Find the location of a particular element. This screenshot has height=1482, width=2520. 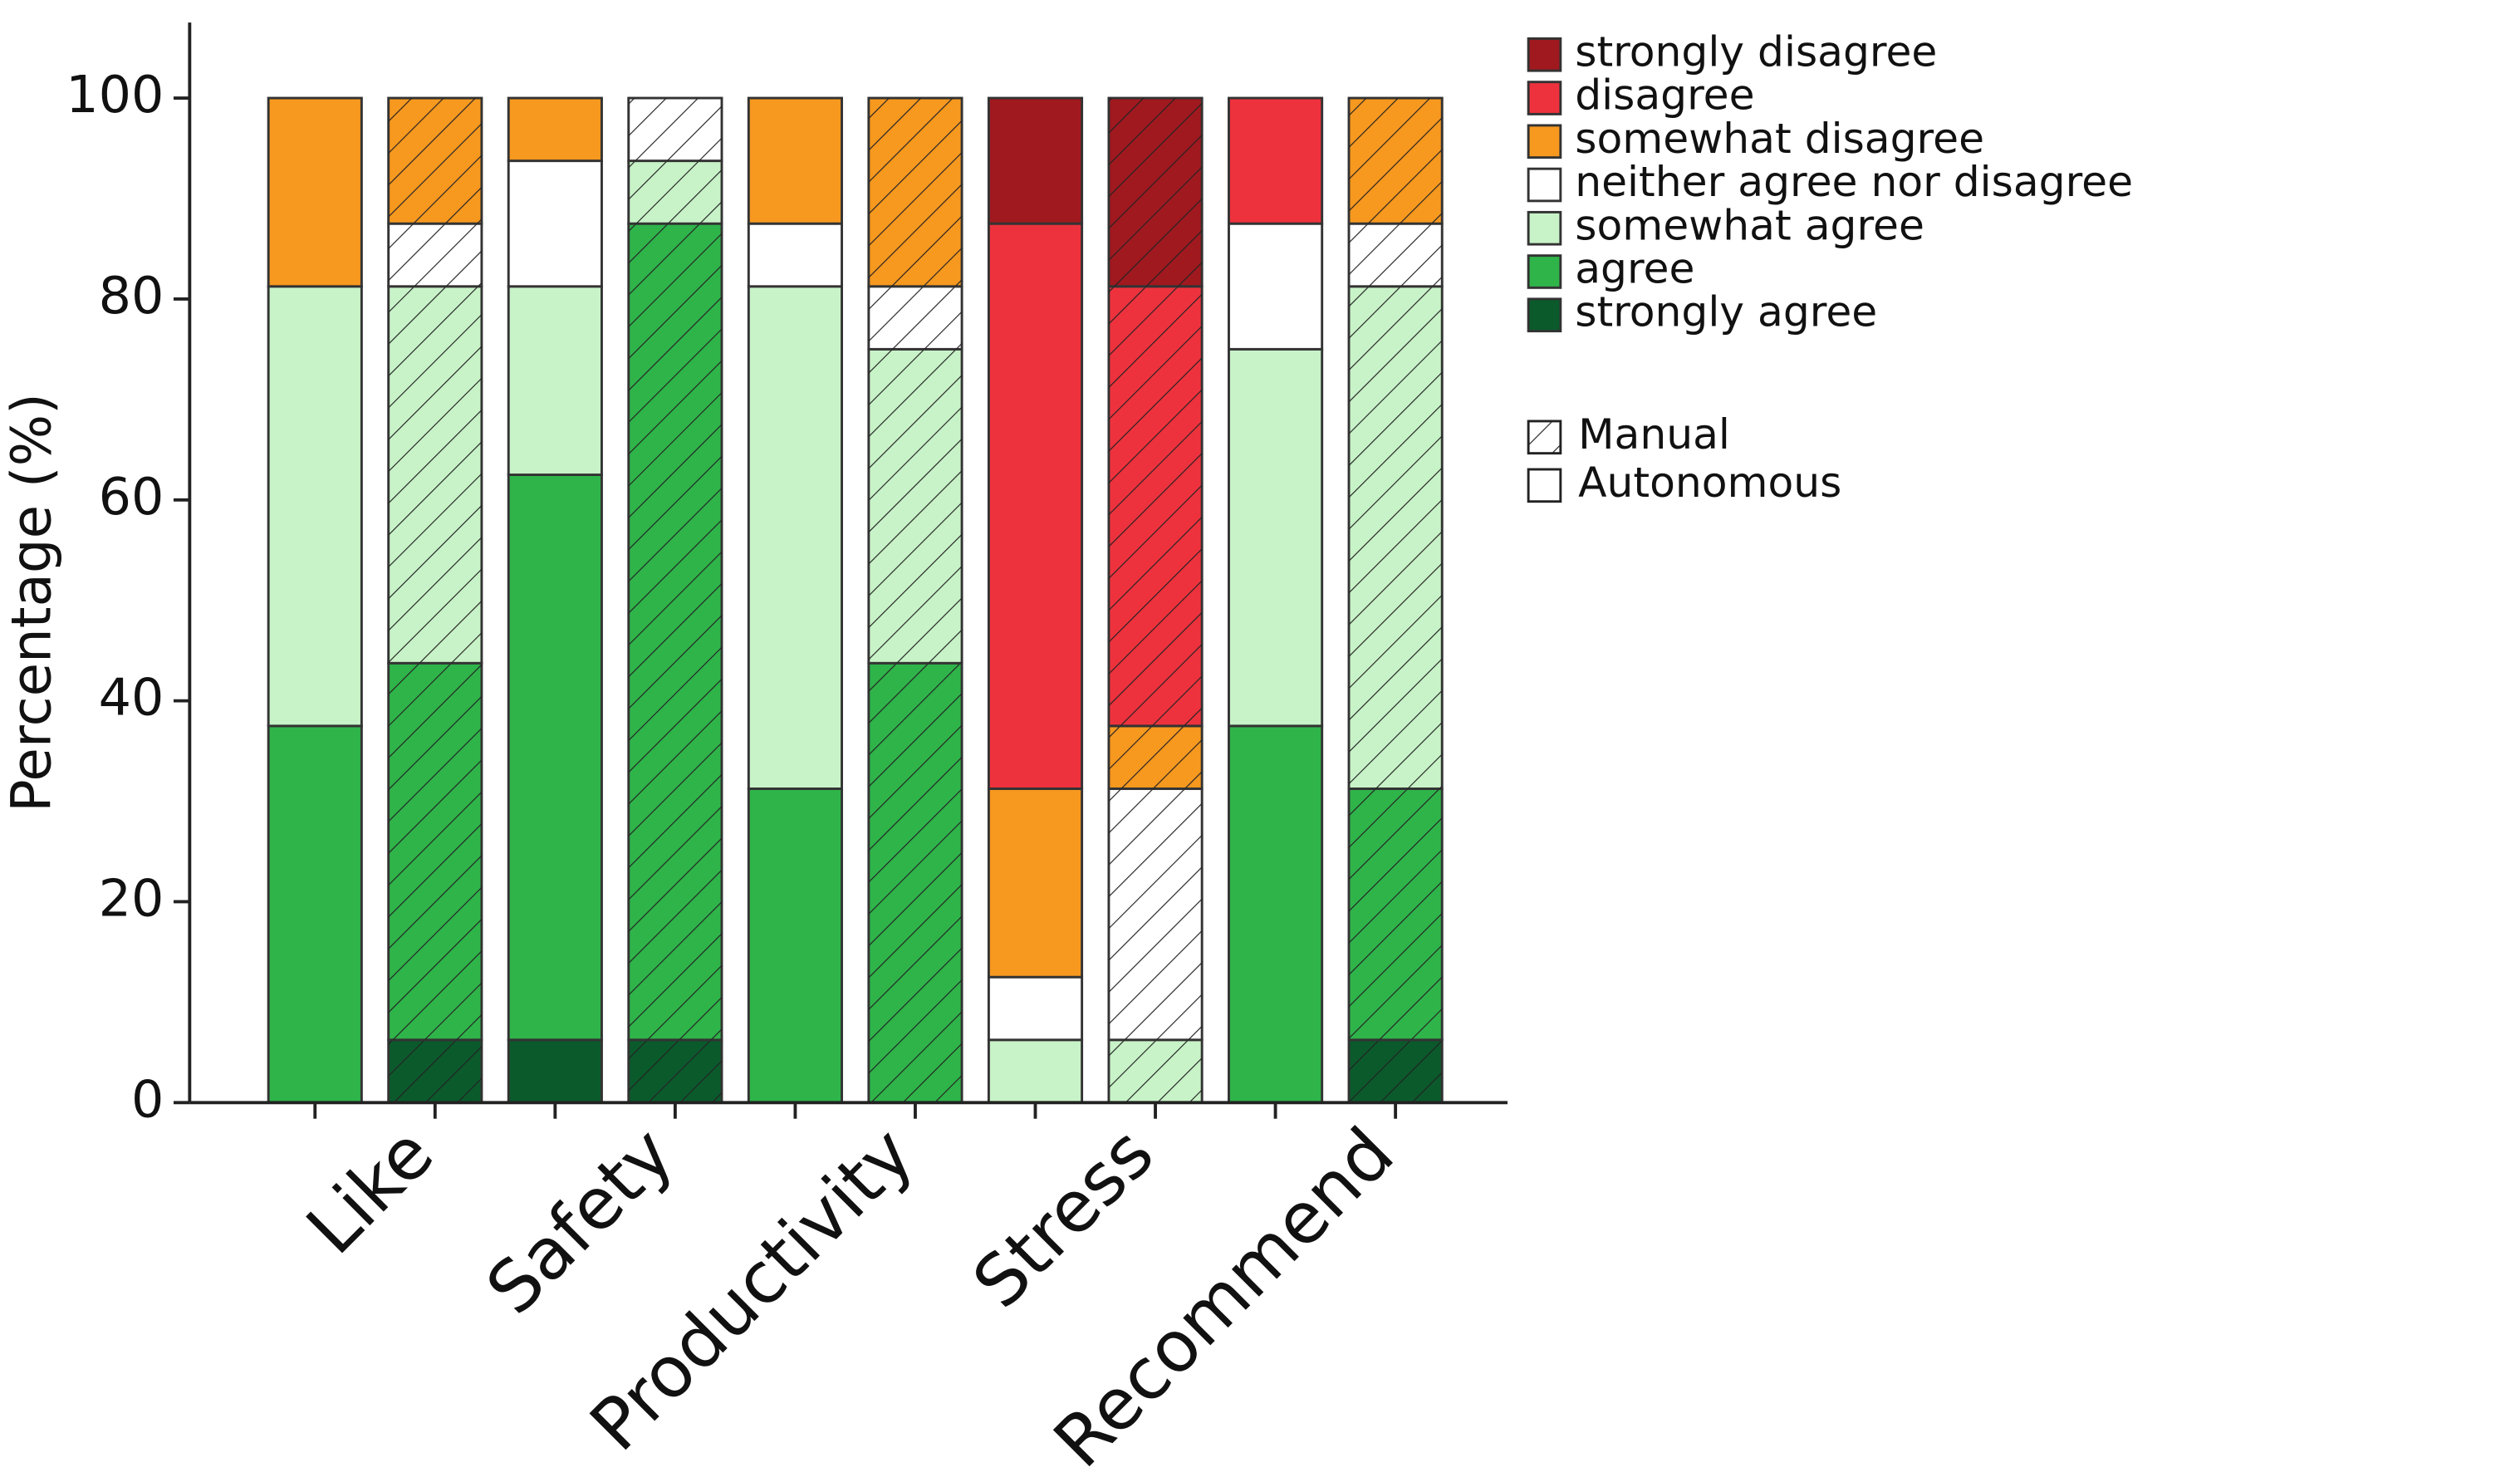

y-tick-label: 20 is located at coordinates (131, 899).